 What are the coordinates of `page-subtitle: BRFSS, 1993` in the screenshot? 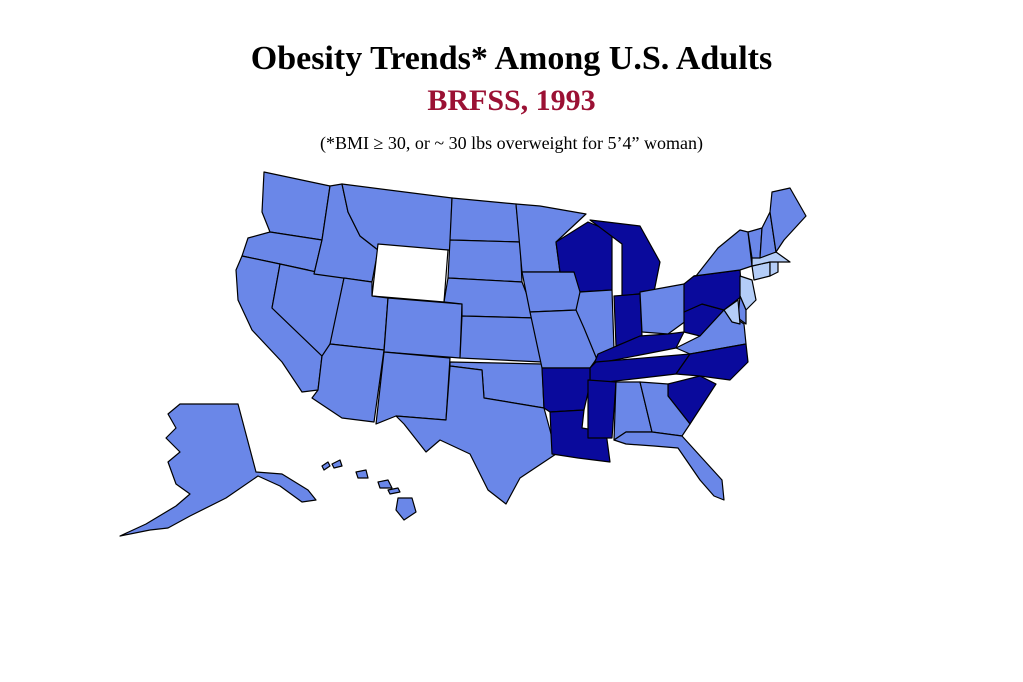 It's located at (511, 100).